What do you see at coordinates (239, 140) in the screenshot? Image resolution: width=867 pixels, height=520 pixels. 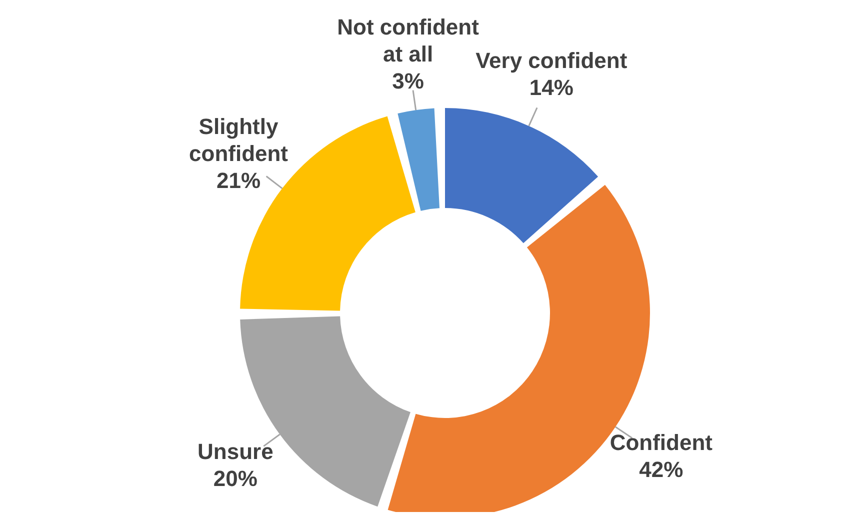 I see `slice-label: Slightly confident` at bounding box center [239, 140].